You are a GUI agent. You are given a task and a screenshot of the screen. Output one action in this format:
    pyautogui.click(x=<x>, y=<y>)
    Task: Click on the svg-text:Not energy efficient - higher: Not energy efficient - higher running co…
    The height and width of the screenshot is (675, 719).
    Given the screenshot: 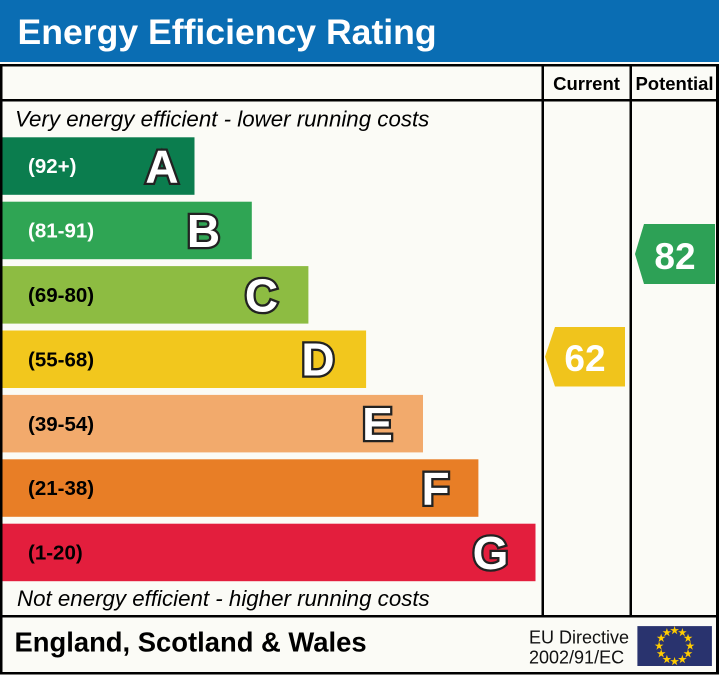 What is the action you would take?
    pyautogui.click(x=223, y=598)
    